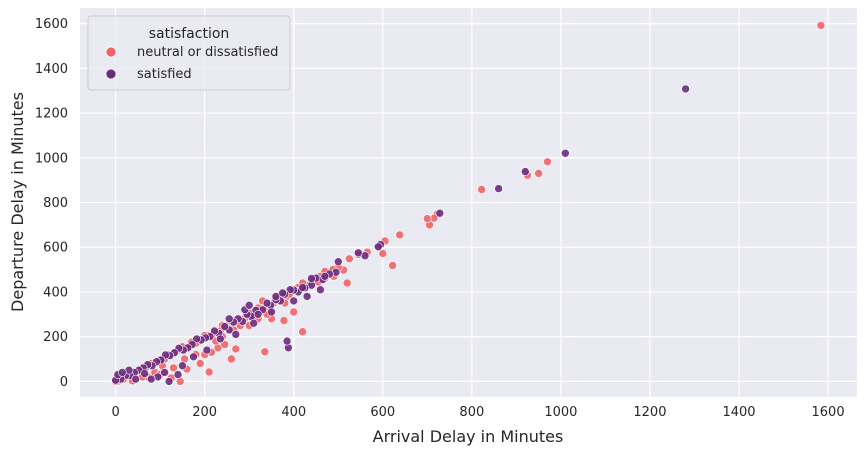 The width and height of the screenshot is (865, 455). I want to click on y-tick-label: 0, so click(64, 382).